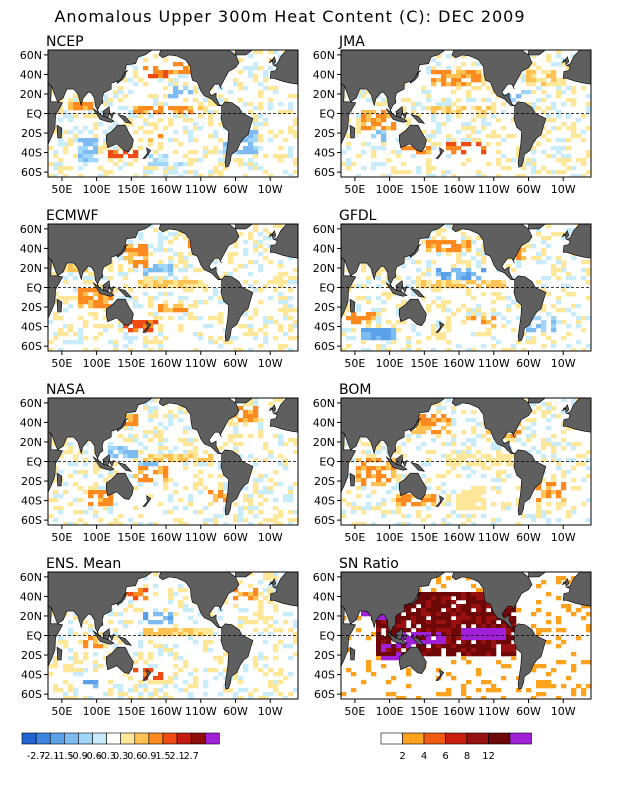 Image resolution: width=618 pixels, height=800 pixels. What do you see at coordinates (324, 694) in the screenshot?
I see `lat-tick-label: 60S` at bounding box center [324, 694].